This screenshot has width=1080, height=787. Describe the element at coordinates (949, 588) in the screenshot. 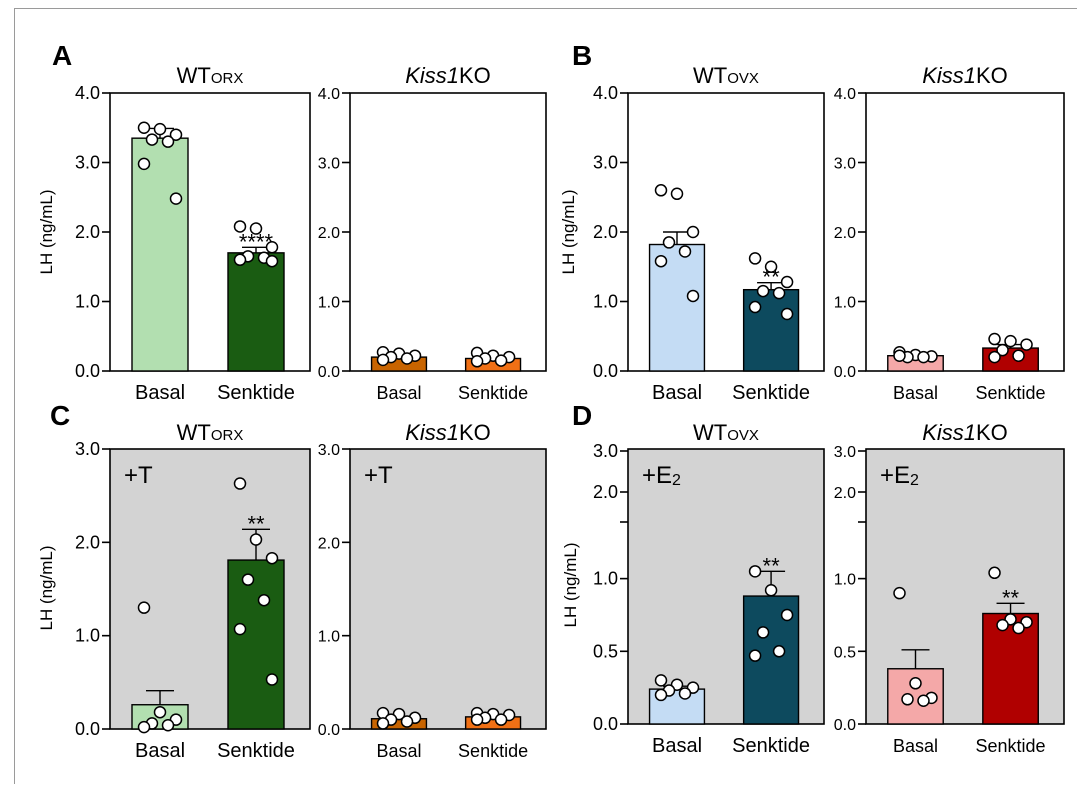

I see `chart-d-right: Kiss1KO 0.0 0.5 1.0 2.0 3.0 +E2 Basal ** Senktide` at that location.